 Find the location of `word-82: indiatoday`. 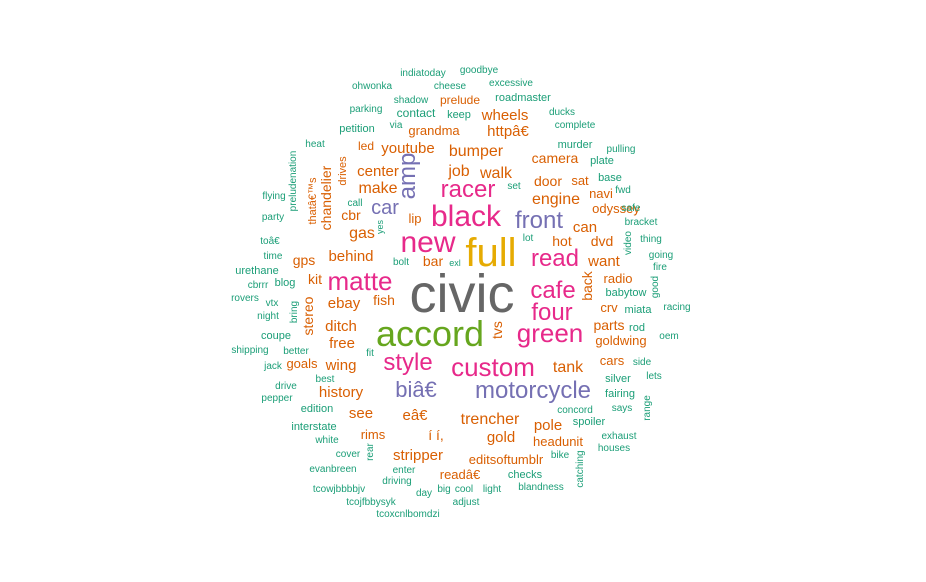

word-82: indiatoday is located at coordinates (423, 73).